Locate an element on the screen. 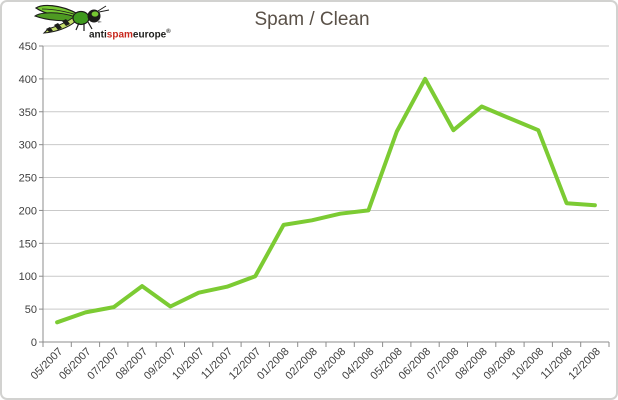 This screenshot has height=400, width=618. logo-spam: spam is located at coordinates (119, 35).